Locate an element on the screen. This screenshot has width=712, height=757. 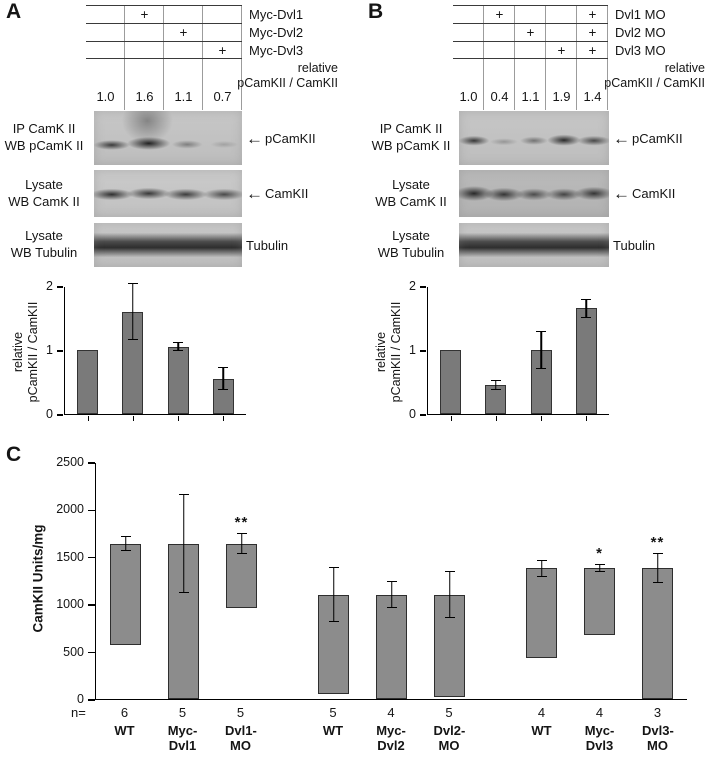
n-group: 5 4 5 is located at coordinates (391, 712).